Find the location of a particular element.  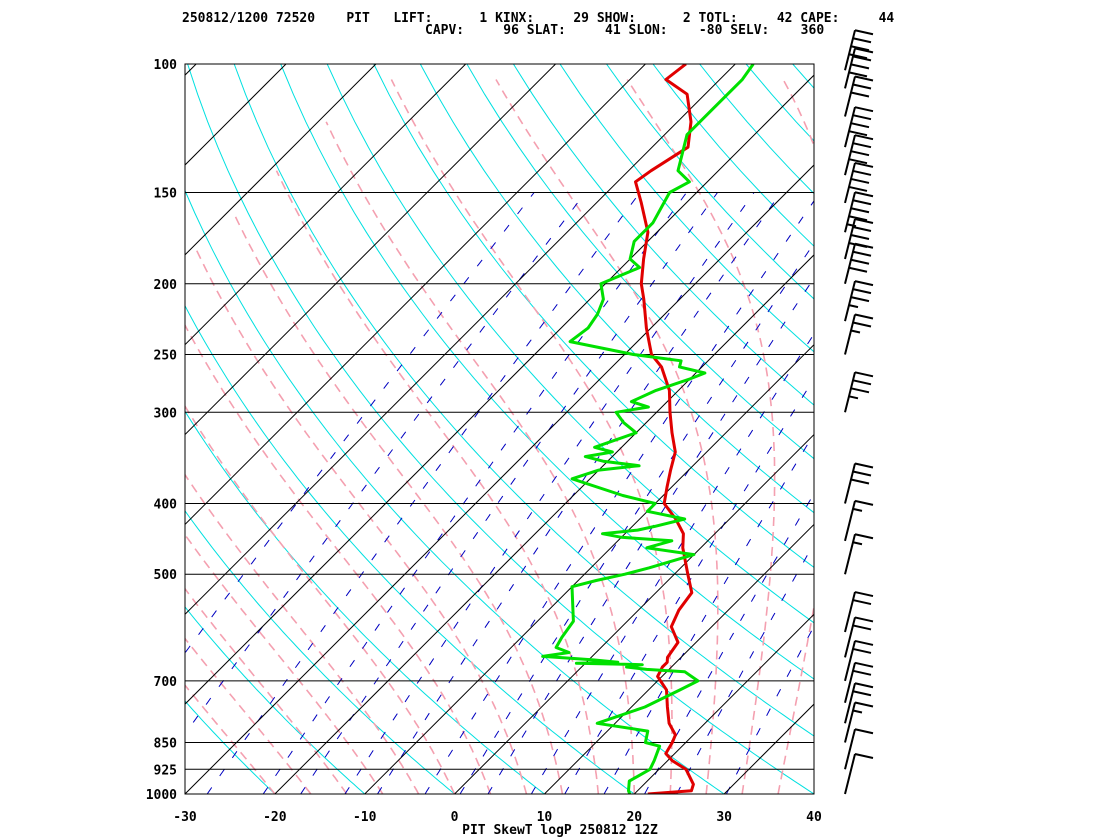

pressure-tick-label: 850 is located at coordinates (166, 743).